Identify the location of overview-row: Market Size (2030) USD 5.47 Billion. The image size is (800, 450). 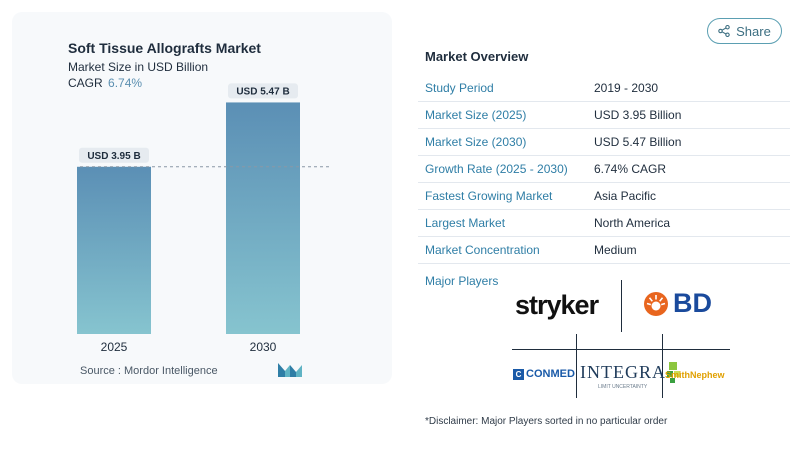
(604, 142).